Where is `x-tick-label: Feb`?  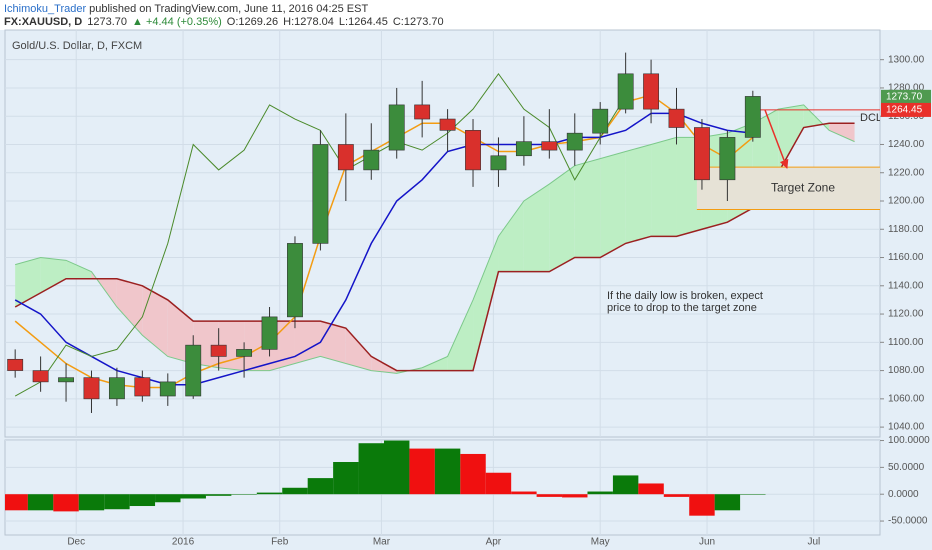
x-tick-label: Feb is located at coordinates (280, 542).